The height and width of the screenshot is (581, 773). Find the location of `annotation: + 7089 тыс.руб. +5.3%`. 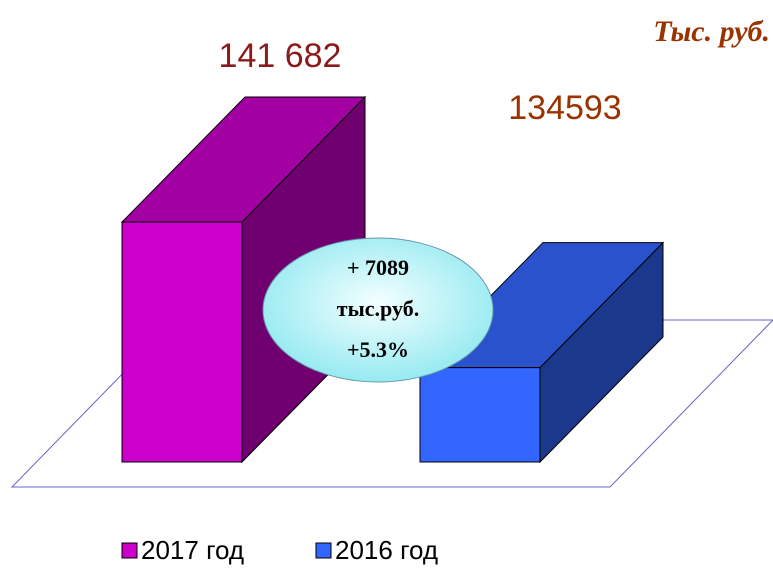

annotation: + 7089 тыс.руб. +5.3% is located at coordinates (378, 310).